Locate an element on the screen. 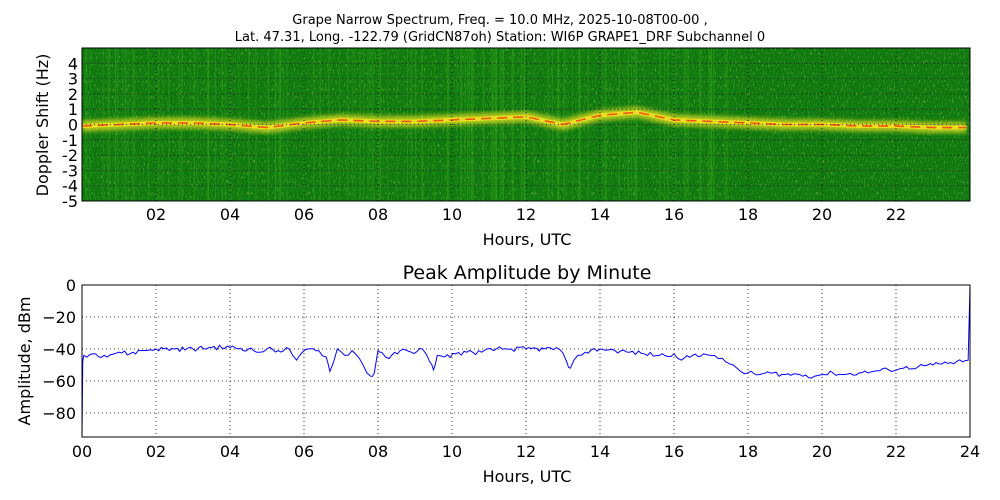 This screenshot has height=500, width=1000. spectrogram-y-tick-label: 0 is located at coordinates (73, 125).